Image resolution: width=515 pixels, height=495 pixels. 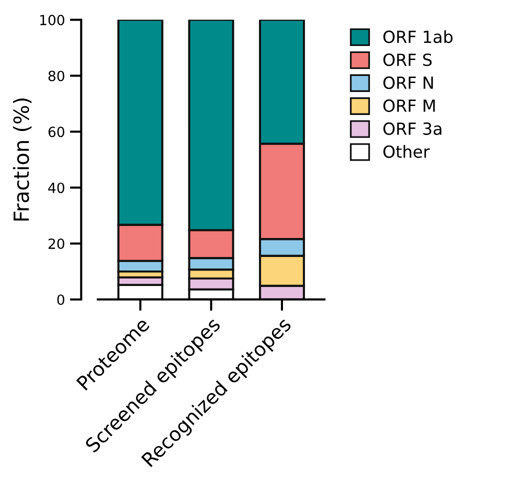 I want to click on legend-label: ORF M, so click(x=409, y=105).